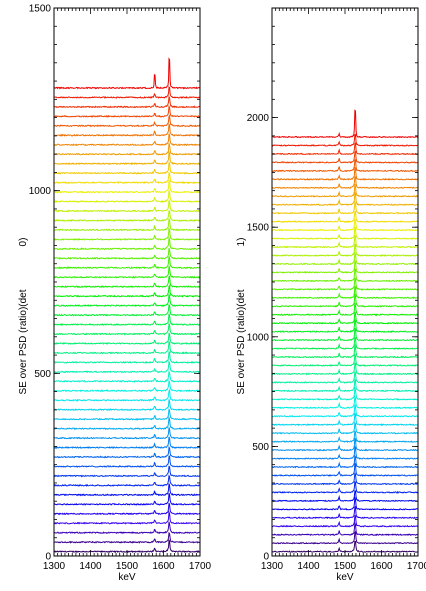 This screenshot has height=591, width=426. I want to click on y-axis-label-suffix: 0), so click(23, 242).